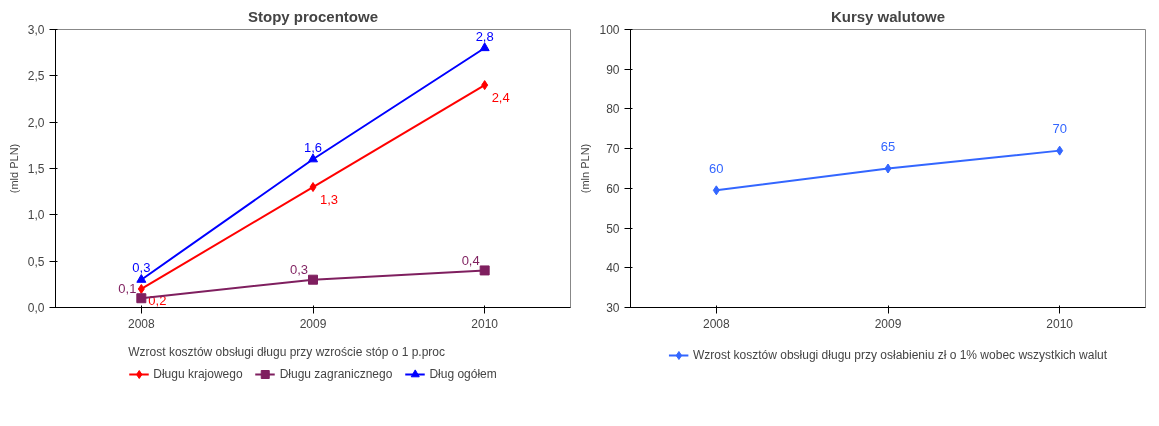 The width and height of the screenshot is (1159, 426). I want to click on y-tick-label: 40, so click(613, 268).